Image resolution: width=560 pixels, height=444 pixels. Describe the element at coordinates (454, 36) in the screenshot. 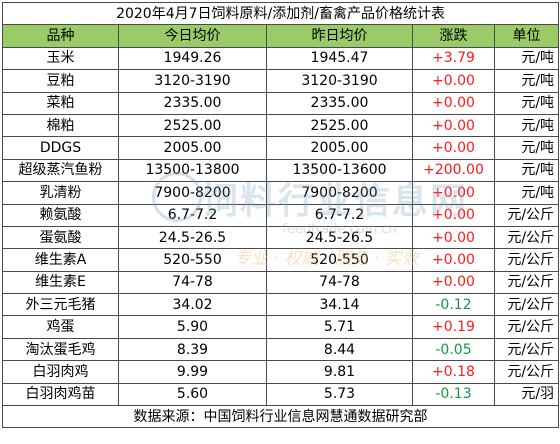

I see `header-change: 涨跌` at that location.